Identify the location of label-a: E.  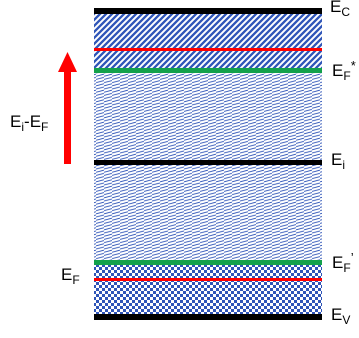
(16, 121).